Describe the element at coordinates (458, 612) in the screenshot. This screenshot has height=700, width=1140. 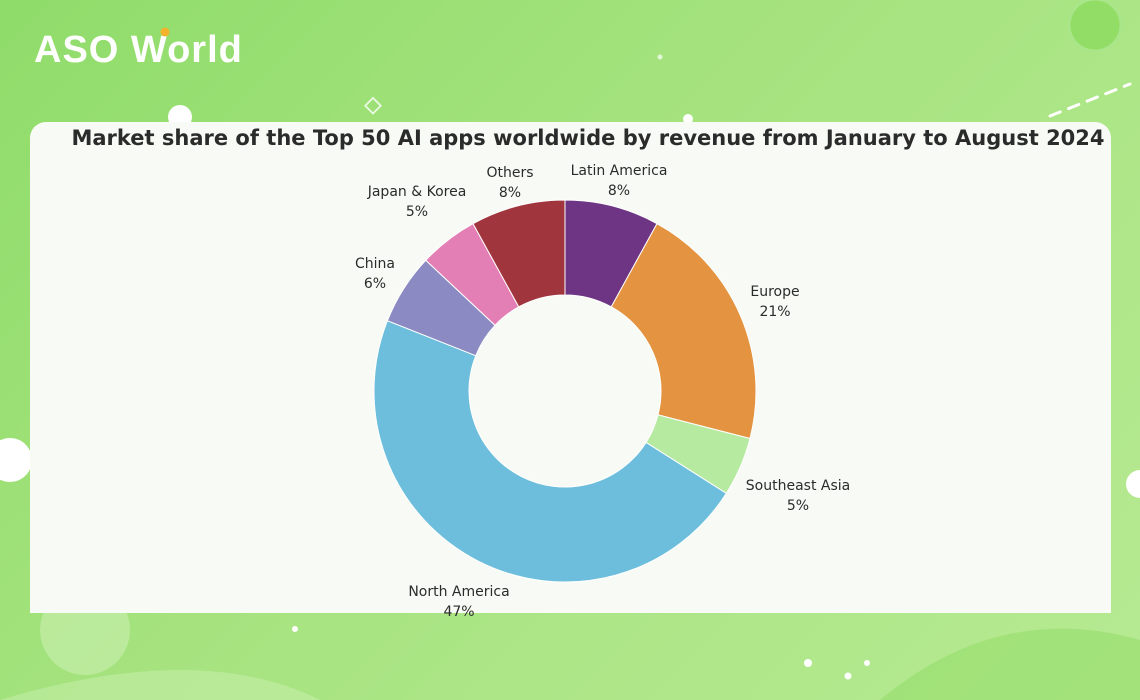
I see `slice-value-label: 47%` at that location.